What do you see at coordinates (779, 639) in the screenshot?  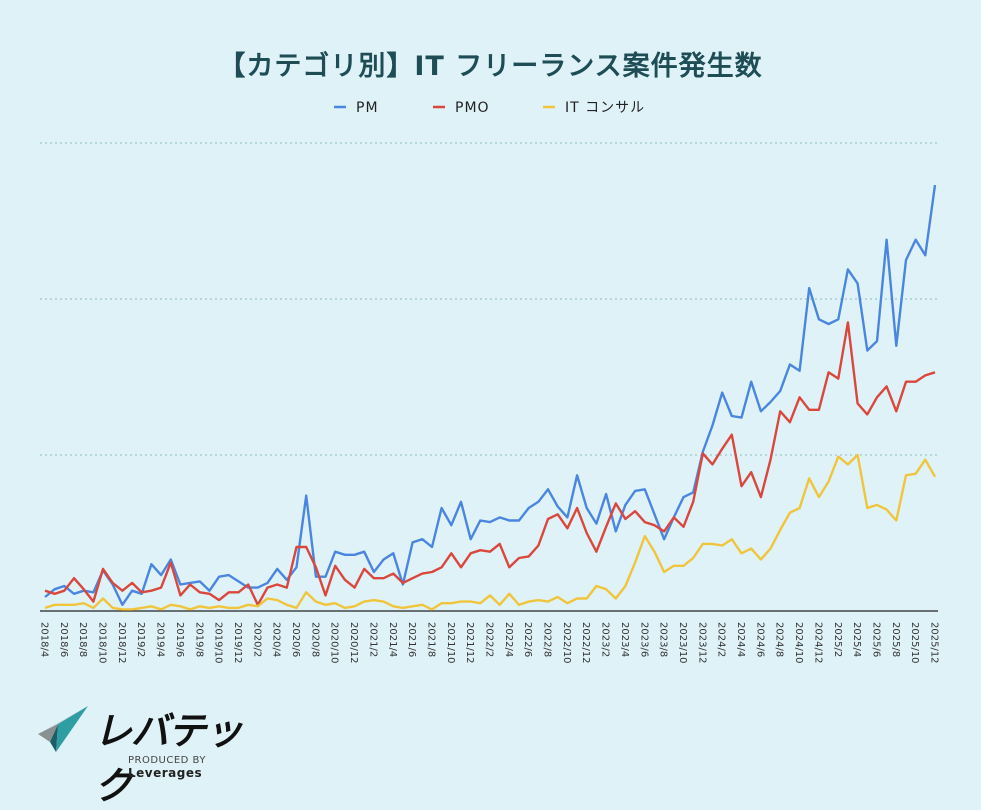 I see `x-tick-label: 2024/8` at bounding box center [779, 639].